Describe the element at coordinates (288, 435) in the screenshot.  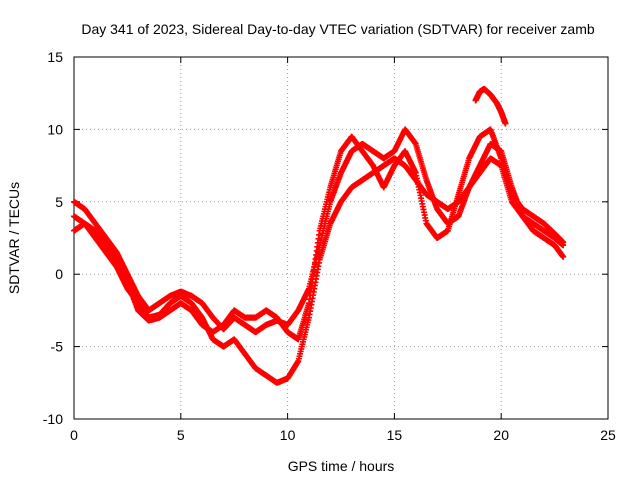
I see `x-tick-label: 10` at that location.